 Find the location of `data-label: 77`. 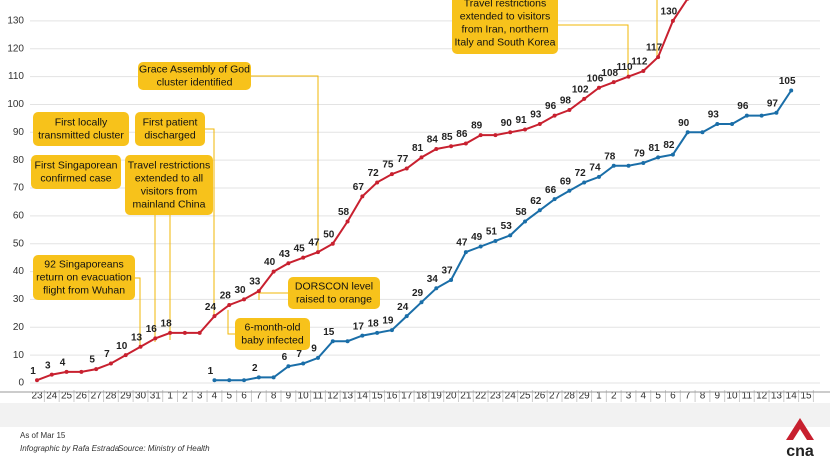

data-label: 77 is located at coordinates (403, 159).